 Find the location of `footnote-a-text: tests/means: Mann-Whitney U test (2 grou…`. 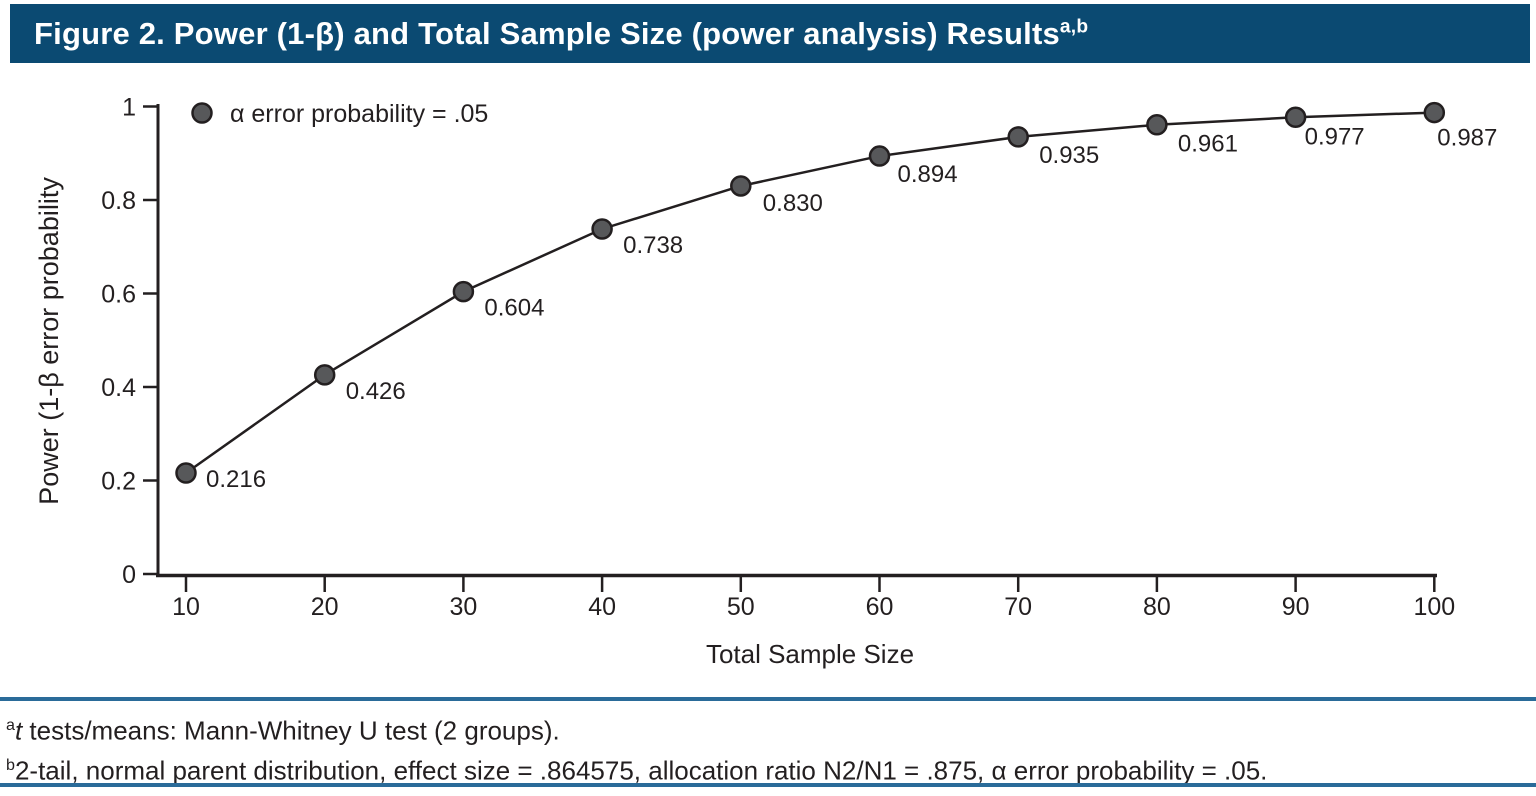

footnote-a-text: tests/means: Mann-Whitney U test (2 grou… is located at coordinates (291, 730).